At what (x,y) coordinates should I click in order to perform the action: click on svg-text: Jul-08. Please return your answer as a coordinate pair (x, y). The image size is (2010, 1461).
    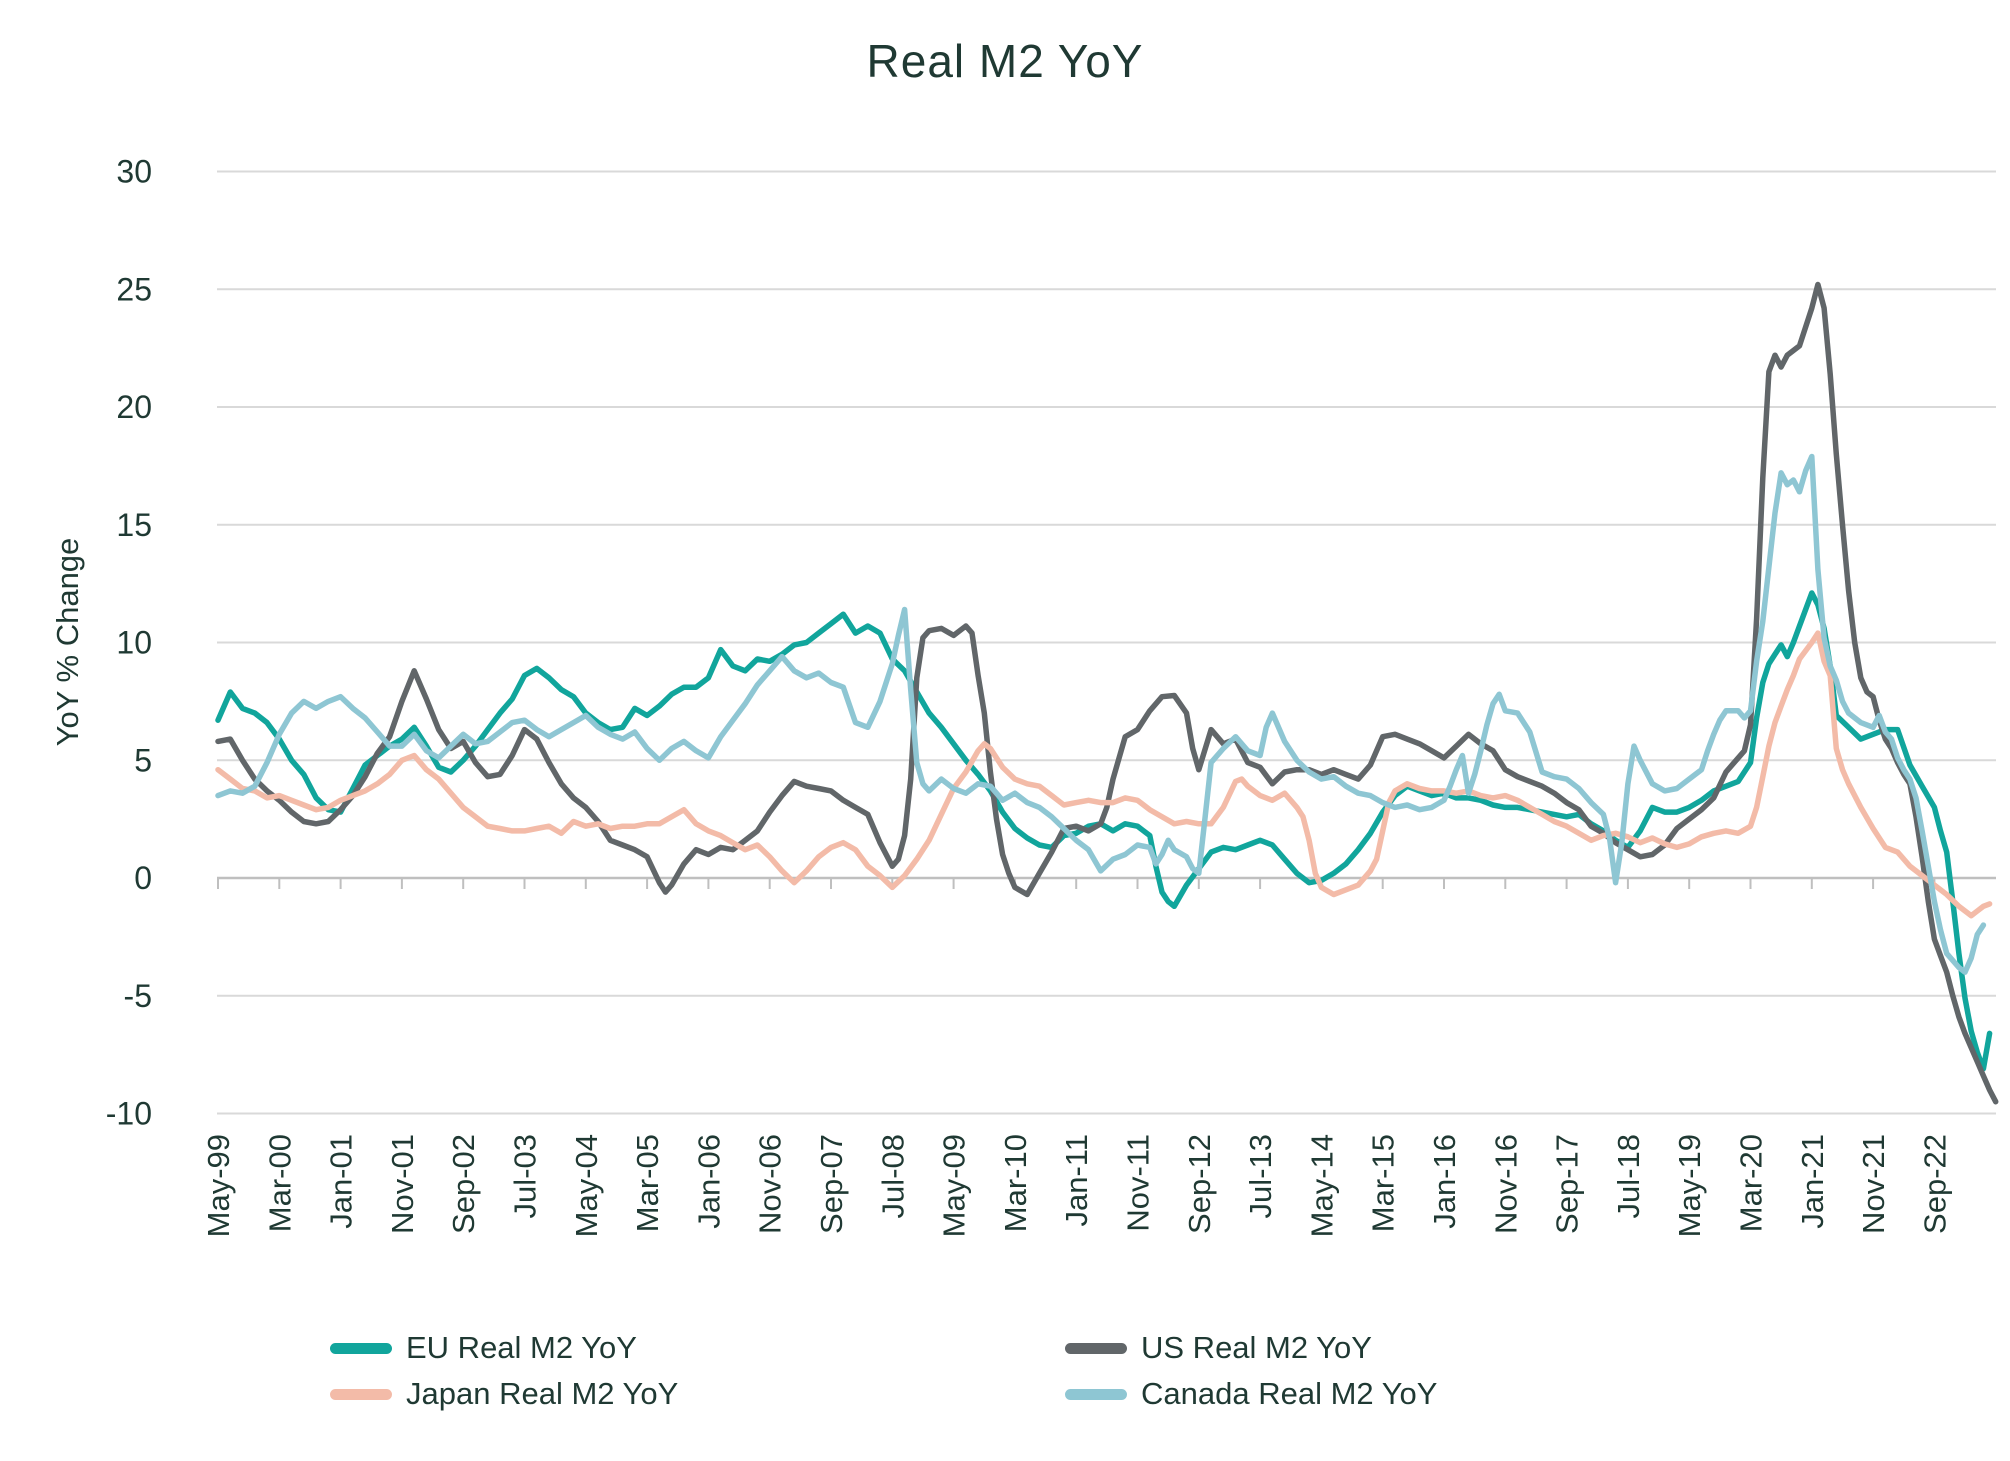
    Looking at the image, I should click on (892, 1176).